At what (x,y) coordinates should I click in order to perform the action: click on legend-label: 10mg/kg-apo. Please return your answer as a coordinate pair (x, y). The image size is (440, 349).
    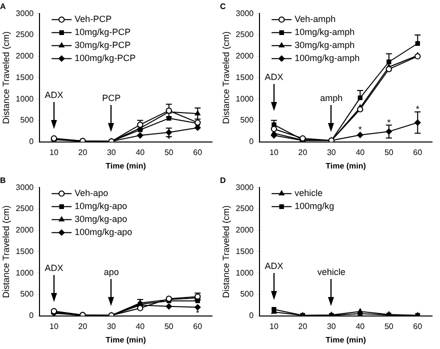
    Looking at the image, I should click on (101, 206).